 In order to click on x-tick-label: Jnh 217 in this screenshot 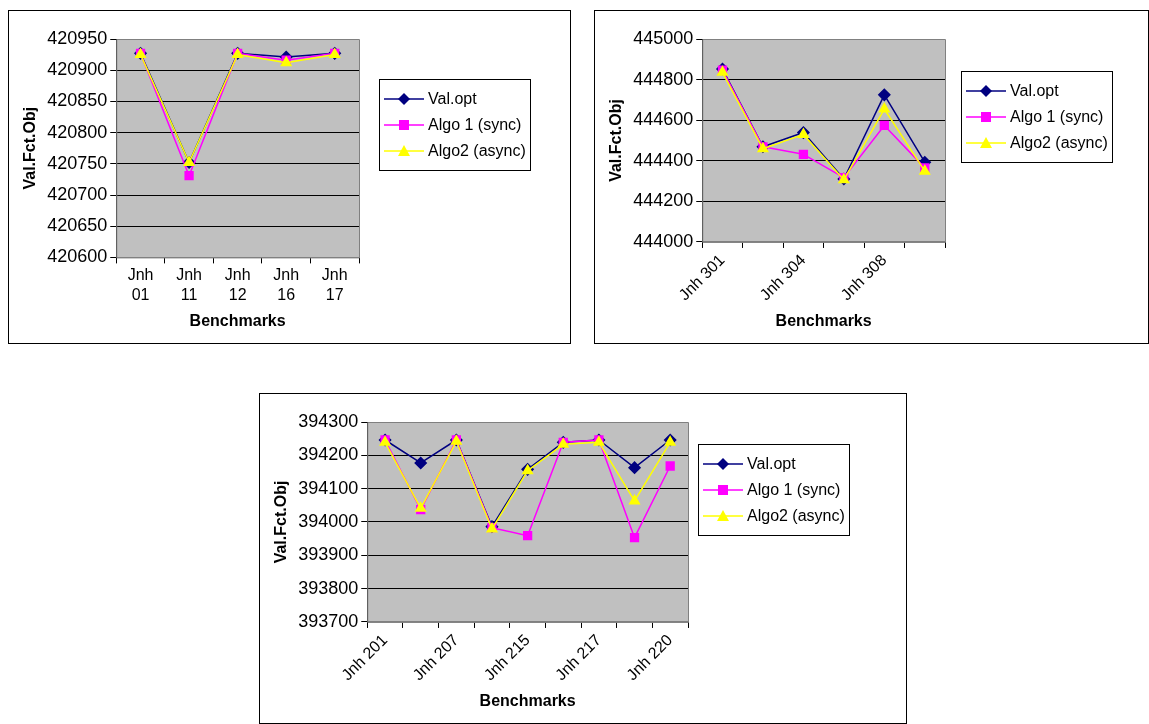, I will do `click(578, 657)`.